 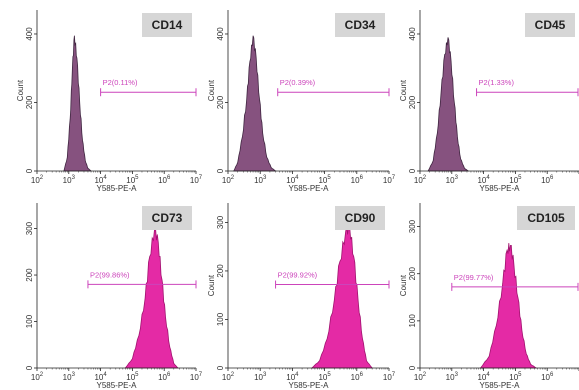 I want to click on marker-title: CD34, so click(x=360, y=25).